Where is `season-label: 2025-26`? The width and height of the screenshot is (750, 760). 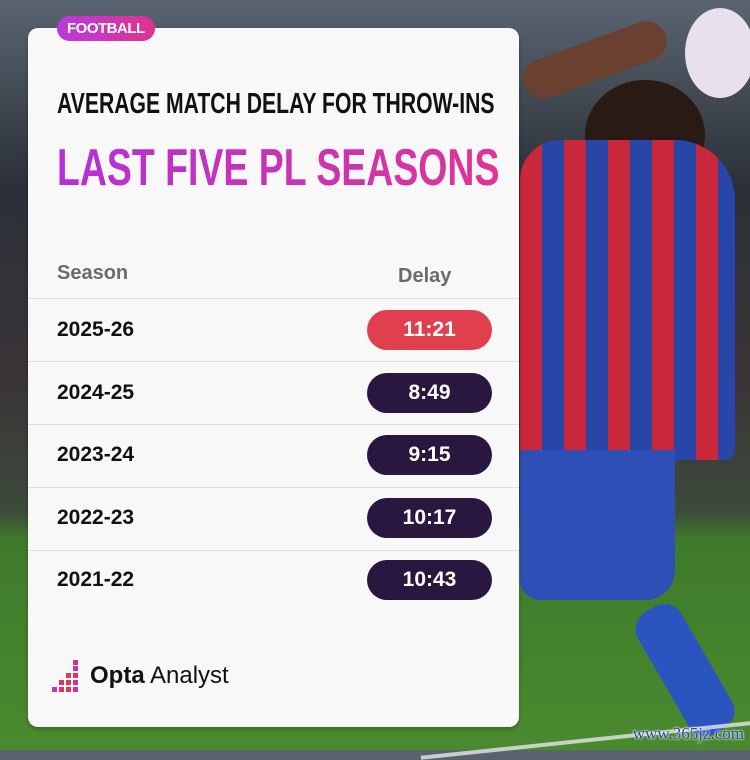
season-label: 2025-26 is located at coordinates (96, 329).